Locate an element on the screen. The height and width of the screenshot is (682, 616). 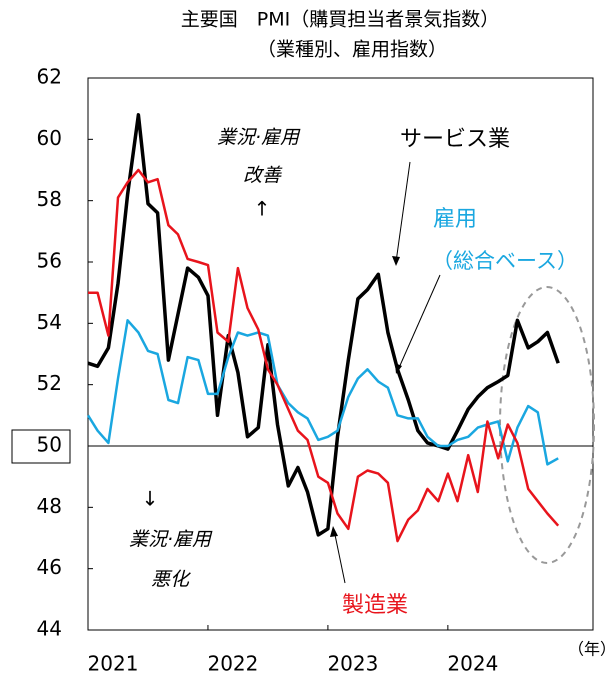
annotation: ↓ is located at coordinates (150, 499).